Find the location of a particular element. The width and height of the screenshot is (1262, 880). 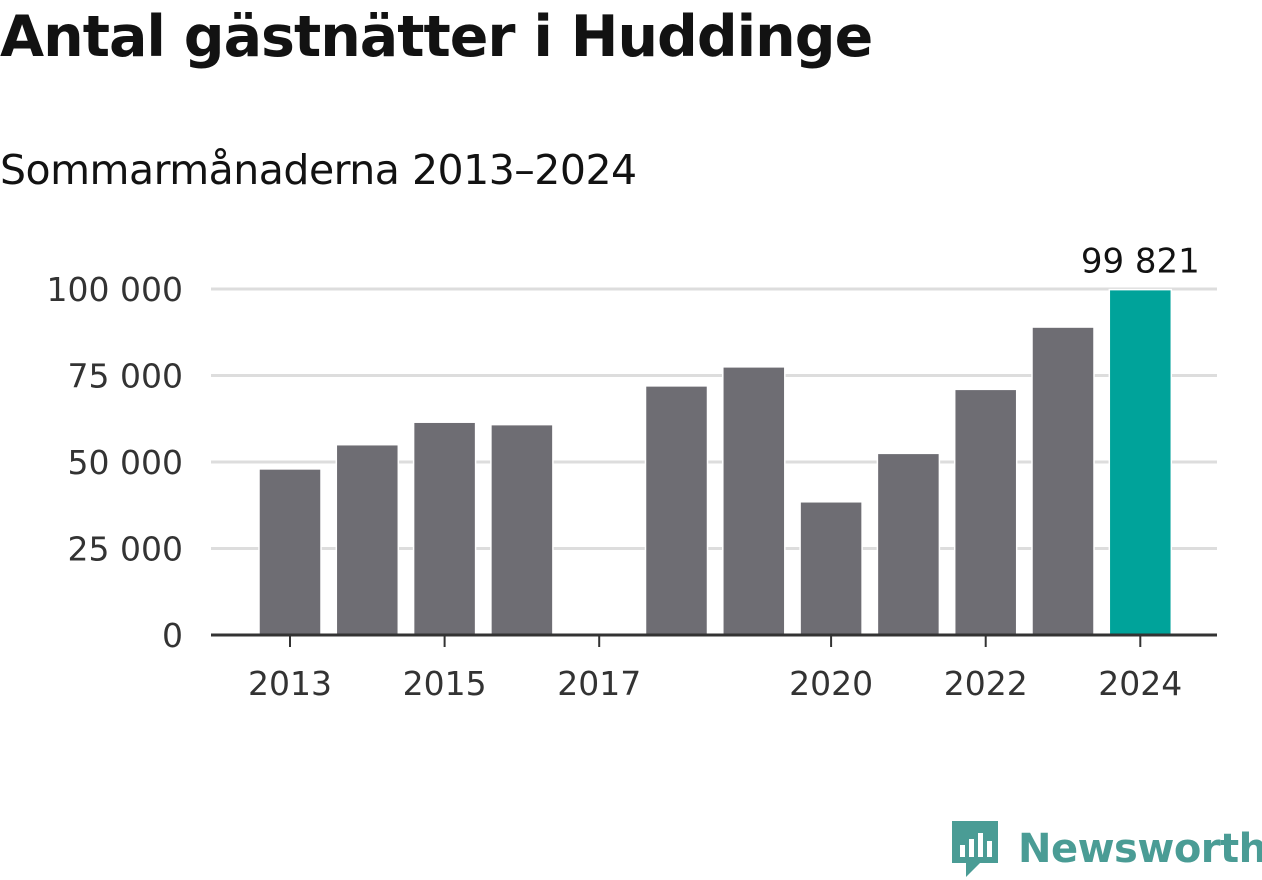

newsworthy-logo-text: Newsworthy is located at coordinates (1140, 849).